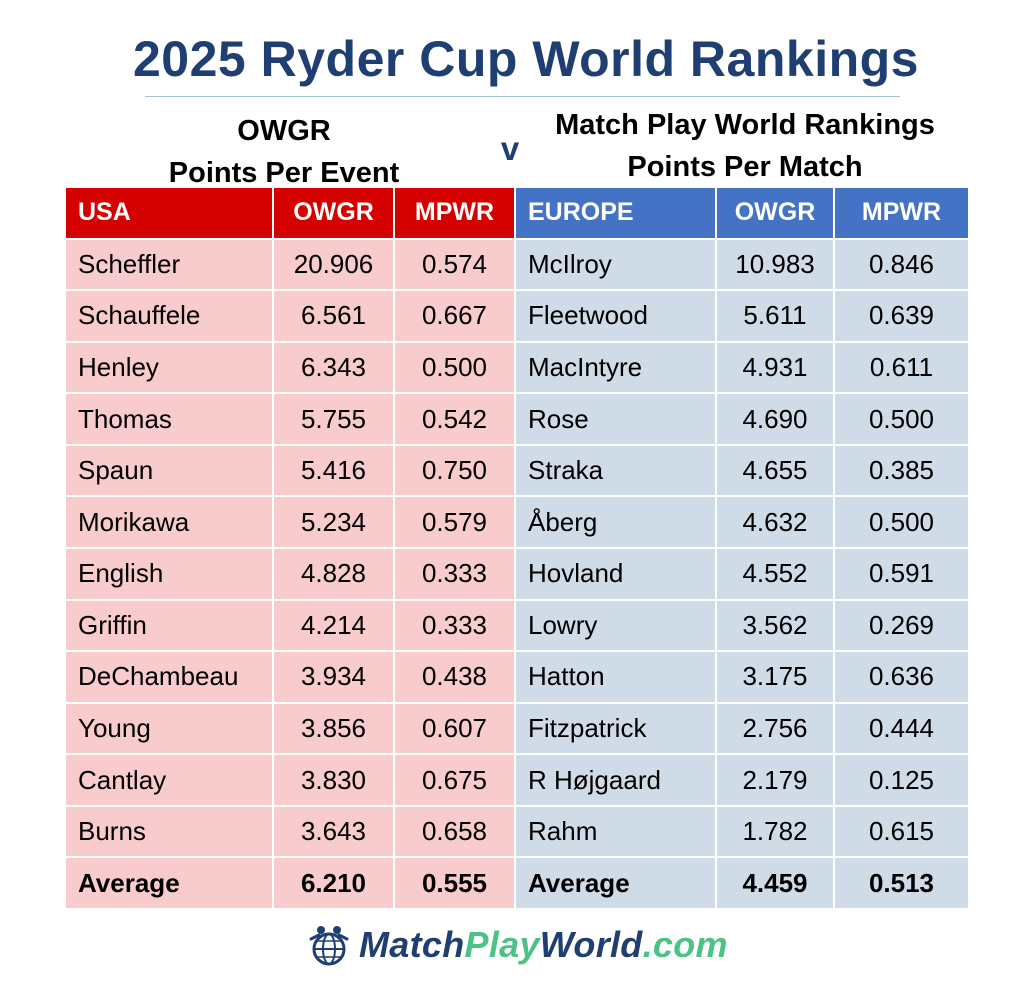 This screenshot has height=998, width=1024. I want to click on usa-average-label: Average, so click(169, 883).